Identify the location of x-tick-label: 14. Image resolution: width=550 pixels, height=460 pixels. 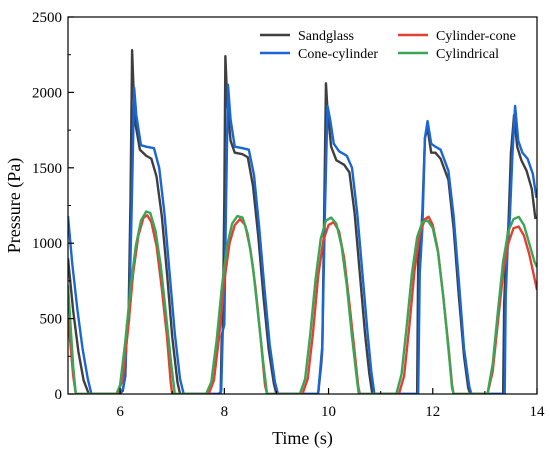
(538, 412).